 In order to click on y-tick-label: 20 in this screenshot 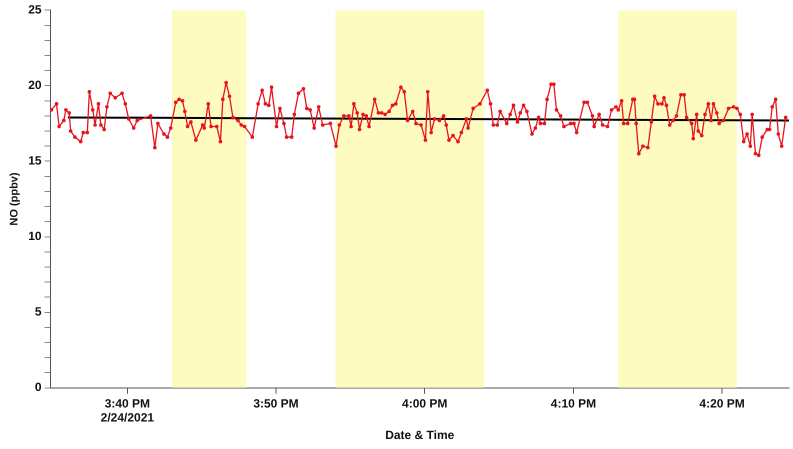, I will do `click(35, 85)`.